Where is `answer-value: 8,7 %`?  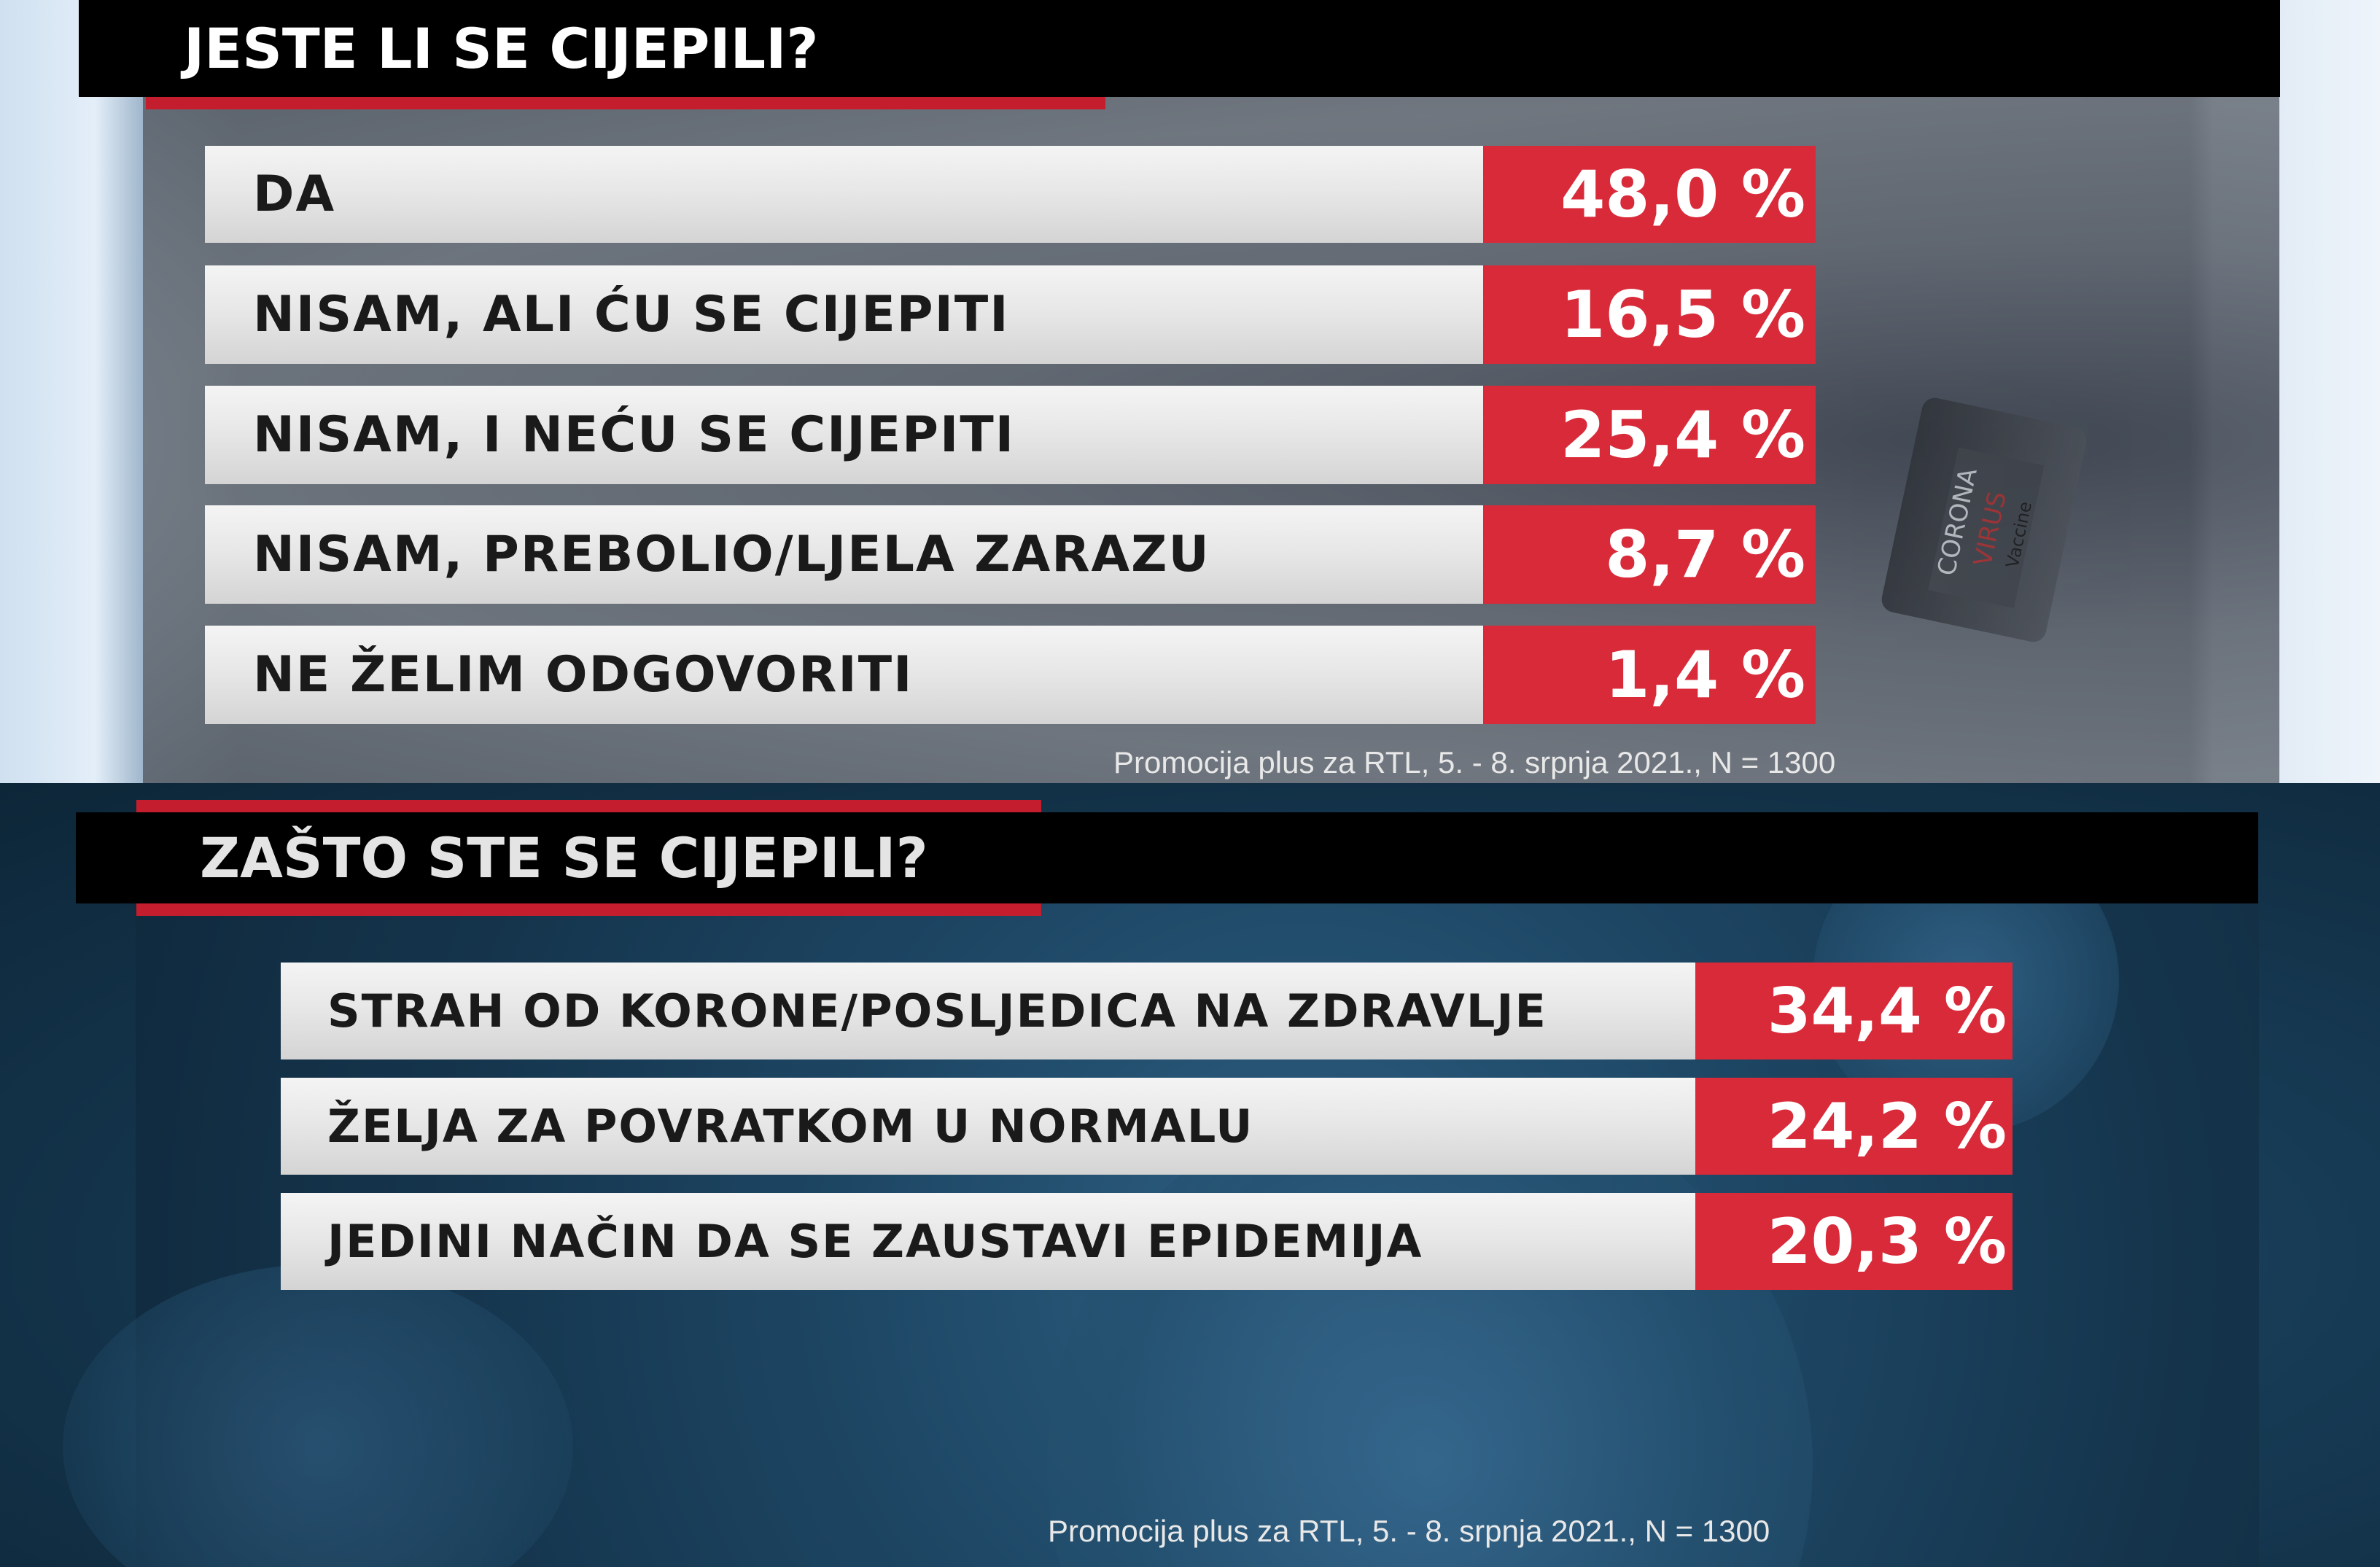
answer-value: 8,7 % is located at coordinates (1649, 554).